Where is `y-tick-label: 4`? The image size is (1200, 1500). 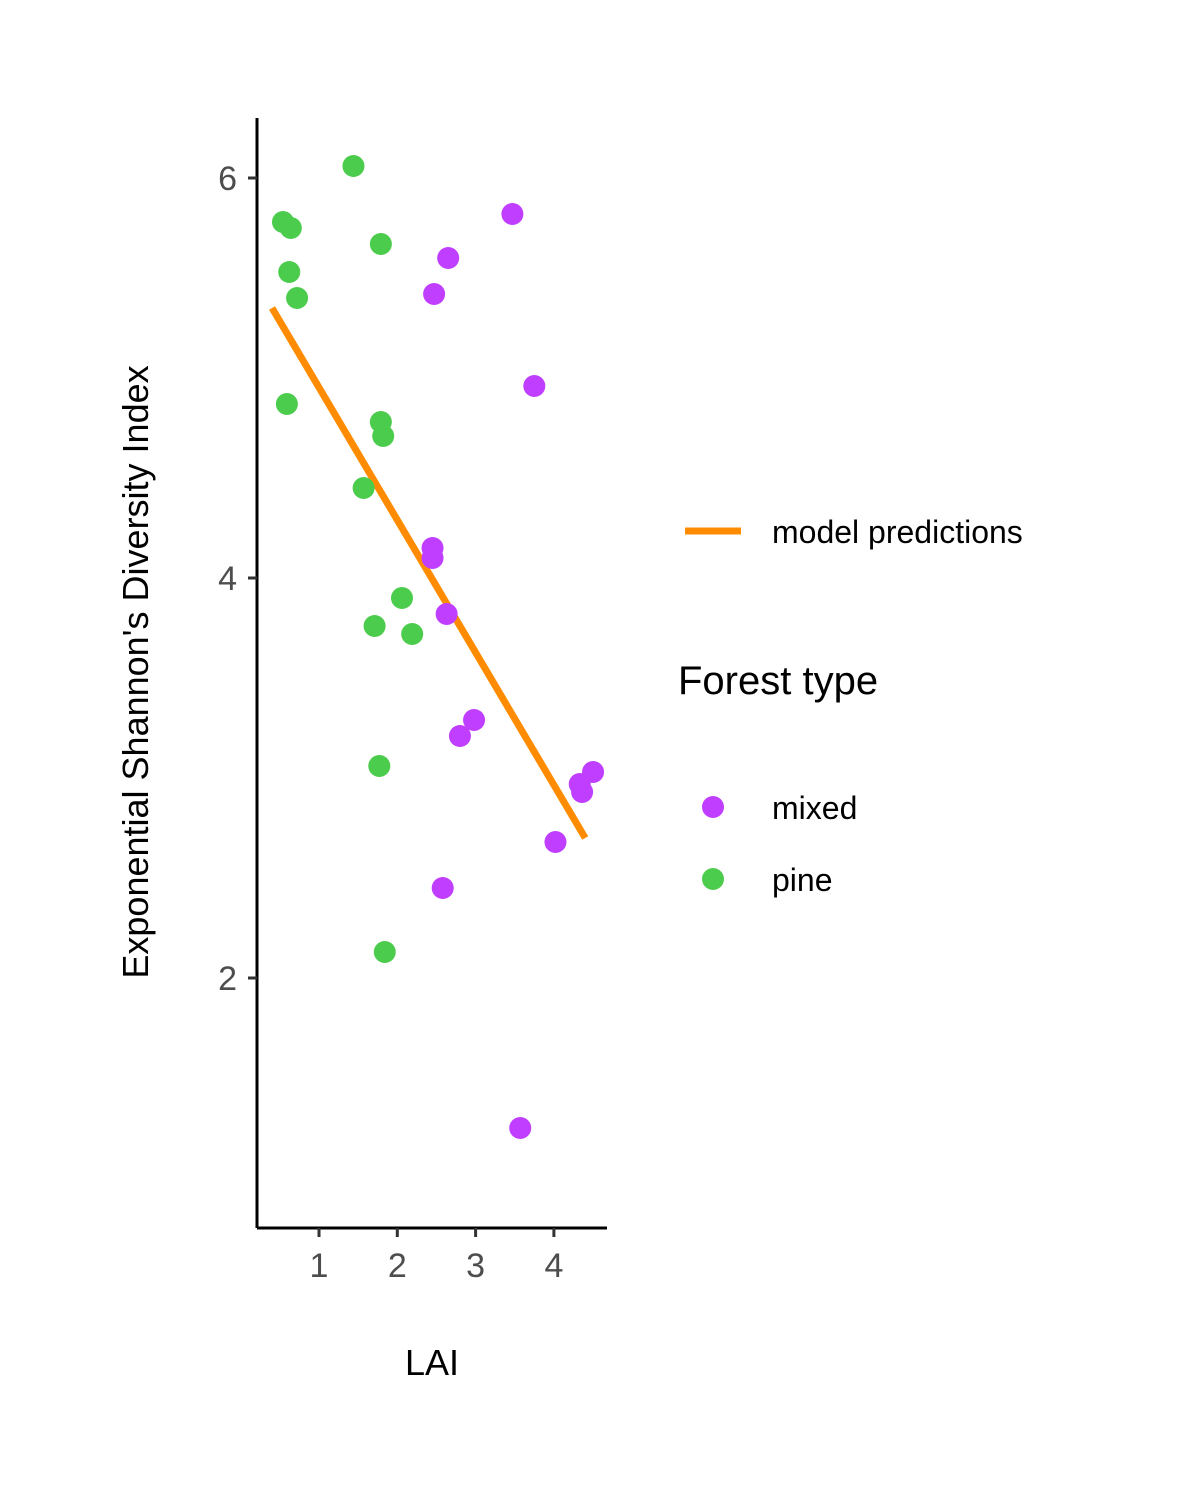
y-tick-label: 4 is located at coordinates (227, 579).